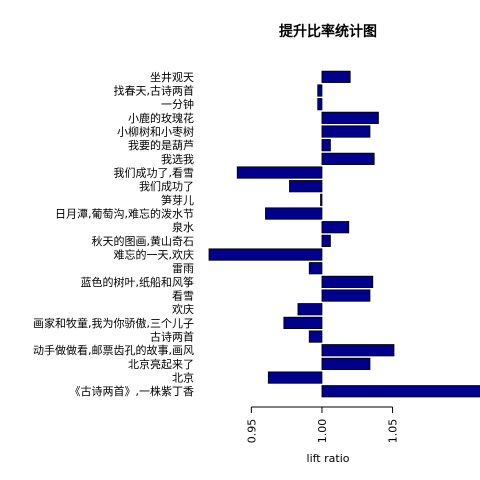 This screenshot has height=480, width=480. I want to click on y-tick-label: 找春天,古诗两首, so click(154, 91).